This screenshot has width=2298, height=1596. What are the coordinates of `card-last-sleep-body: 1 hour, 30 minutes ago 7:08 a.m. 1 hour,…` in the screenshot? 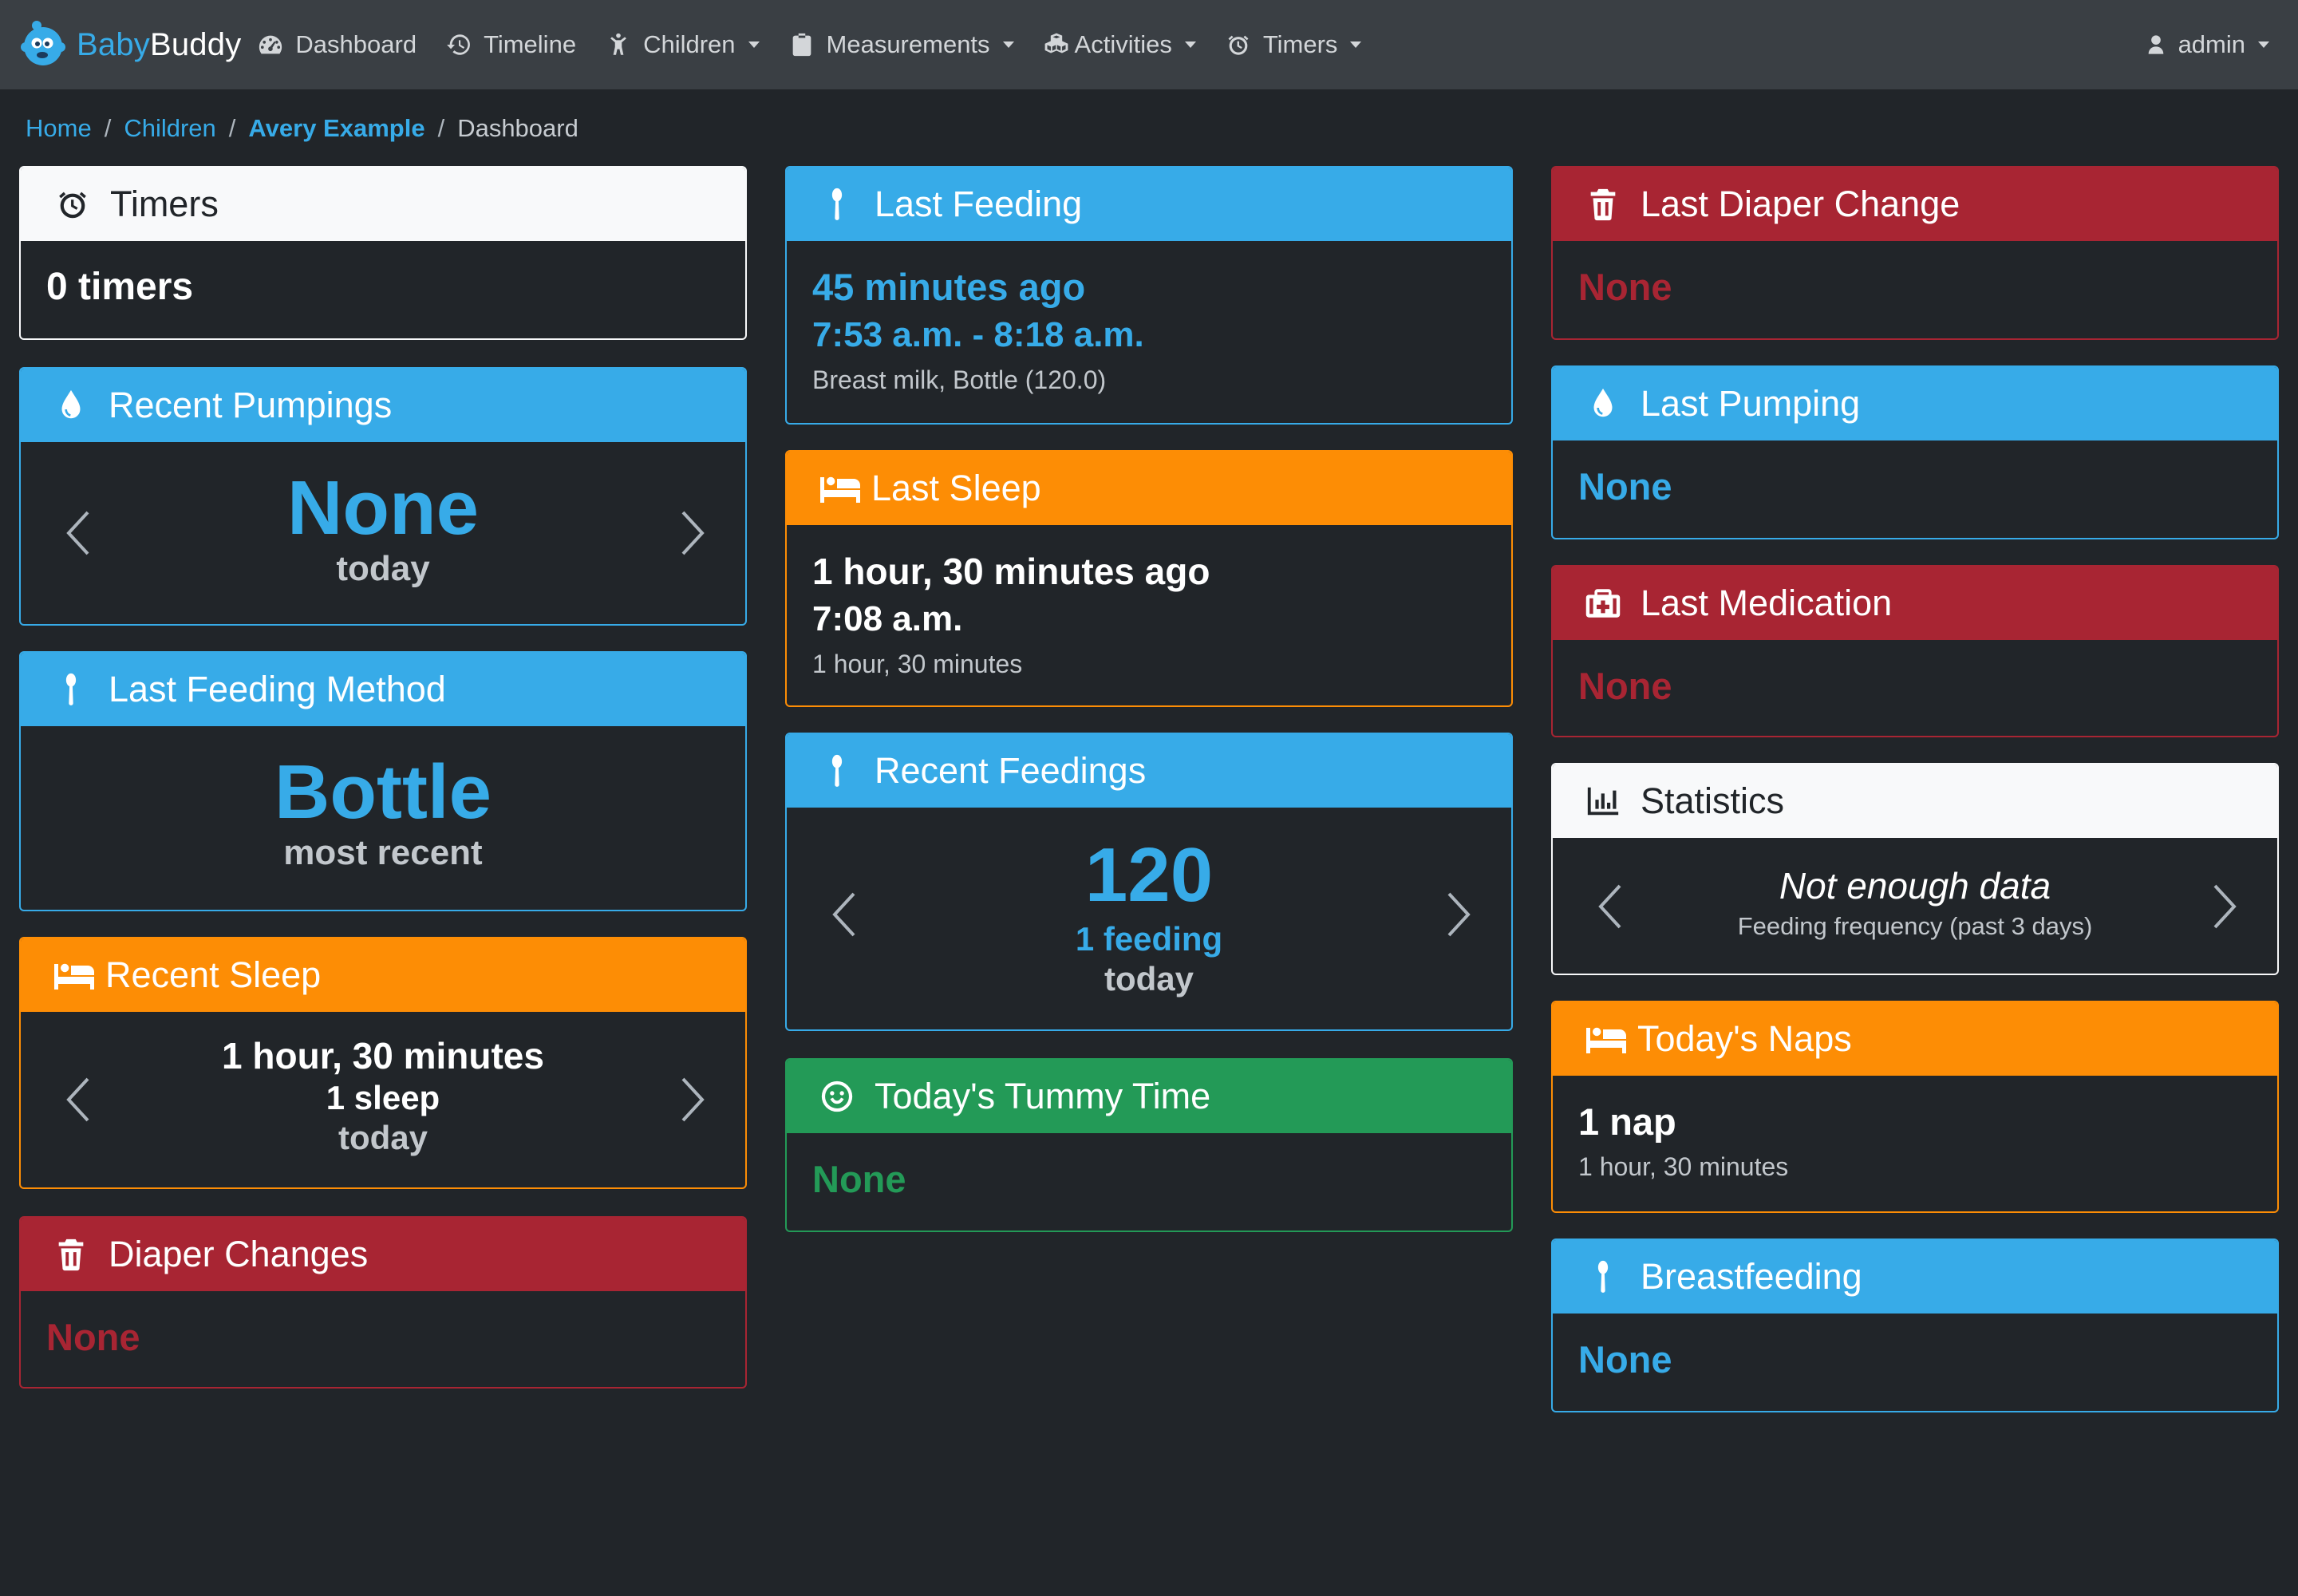 It's located at (1149, 613).